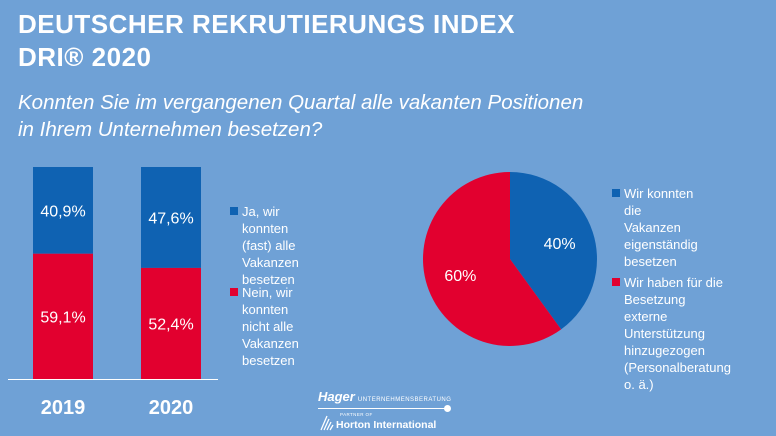  I want to click on page-title: DEUTSCHER REKRUTIERUNGS INDEX DRI® 2020, so click(266, 41).